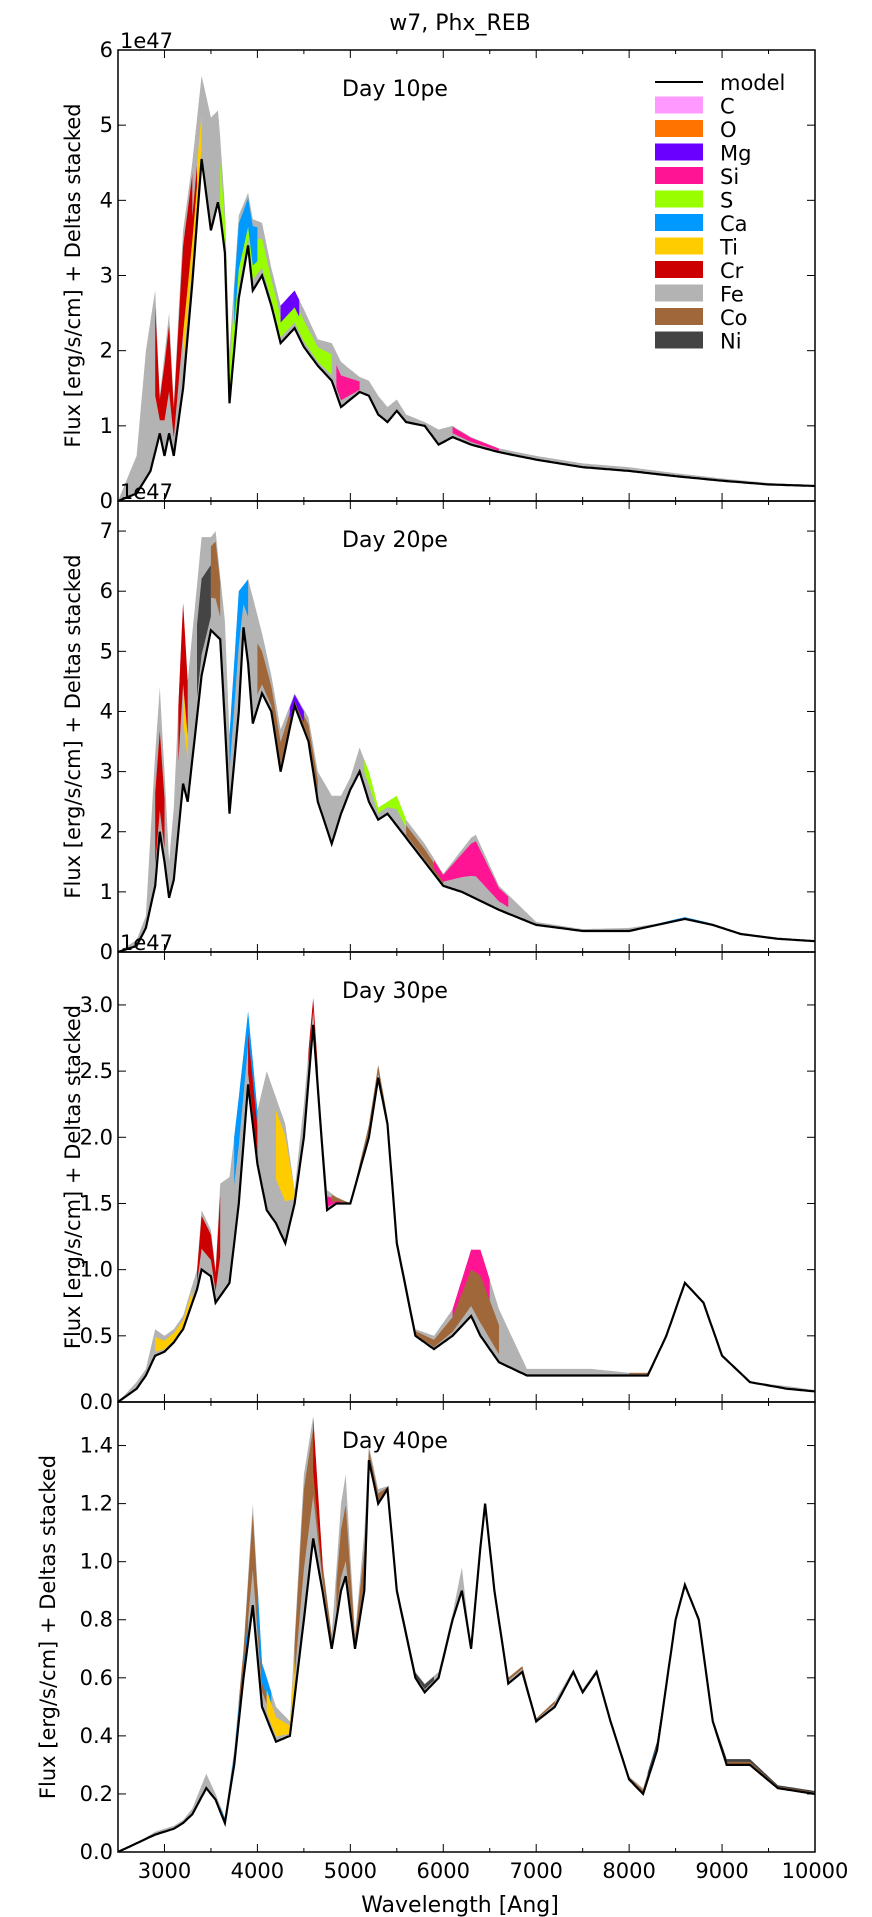 Image resolution: width=872 pixels, height=1917 pixels. What do you see at coordinates (679, 199) in the screenshot?
I see `legend-swatch-S` at bounding box center [679, 199].